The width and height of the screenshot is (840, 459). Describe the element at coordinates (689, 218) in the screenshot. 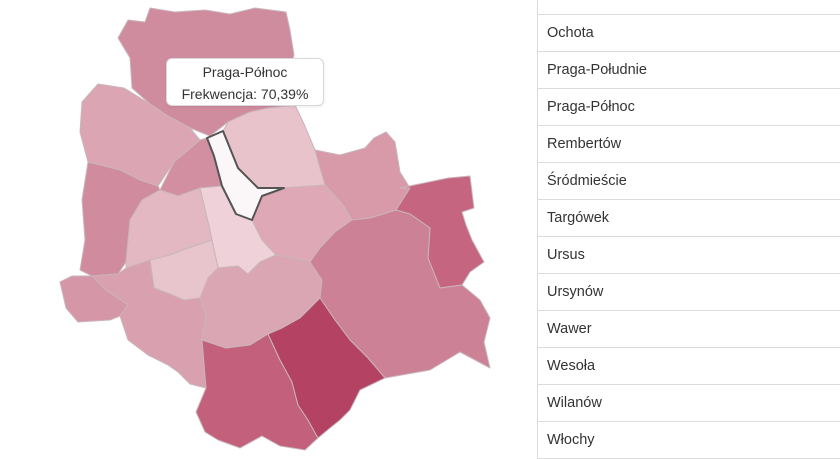

I see `district-list-item: Targówek` at that location.